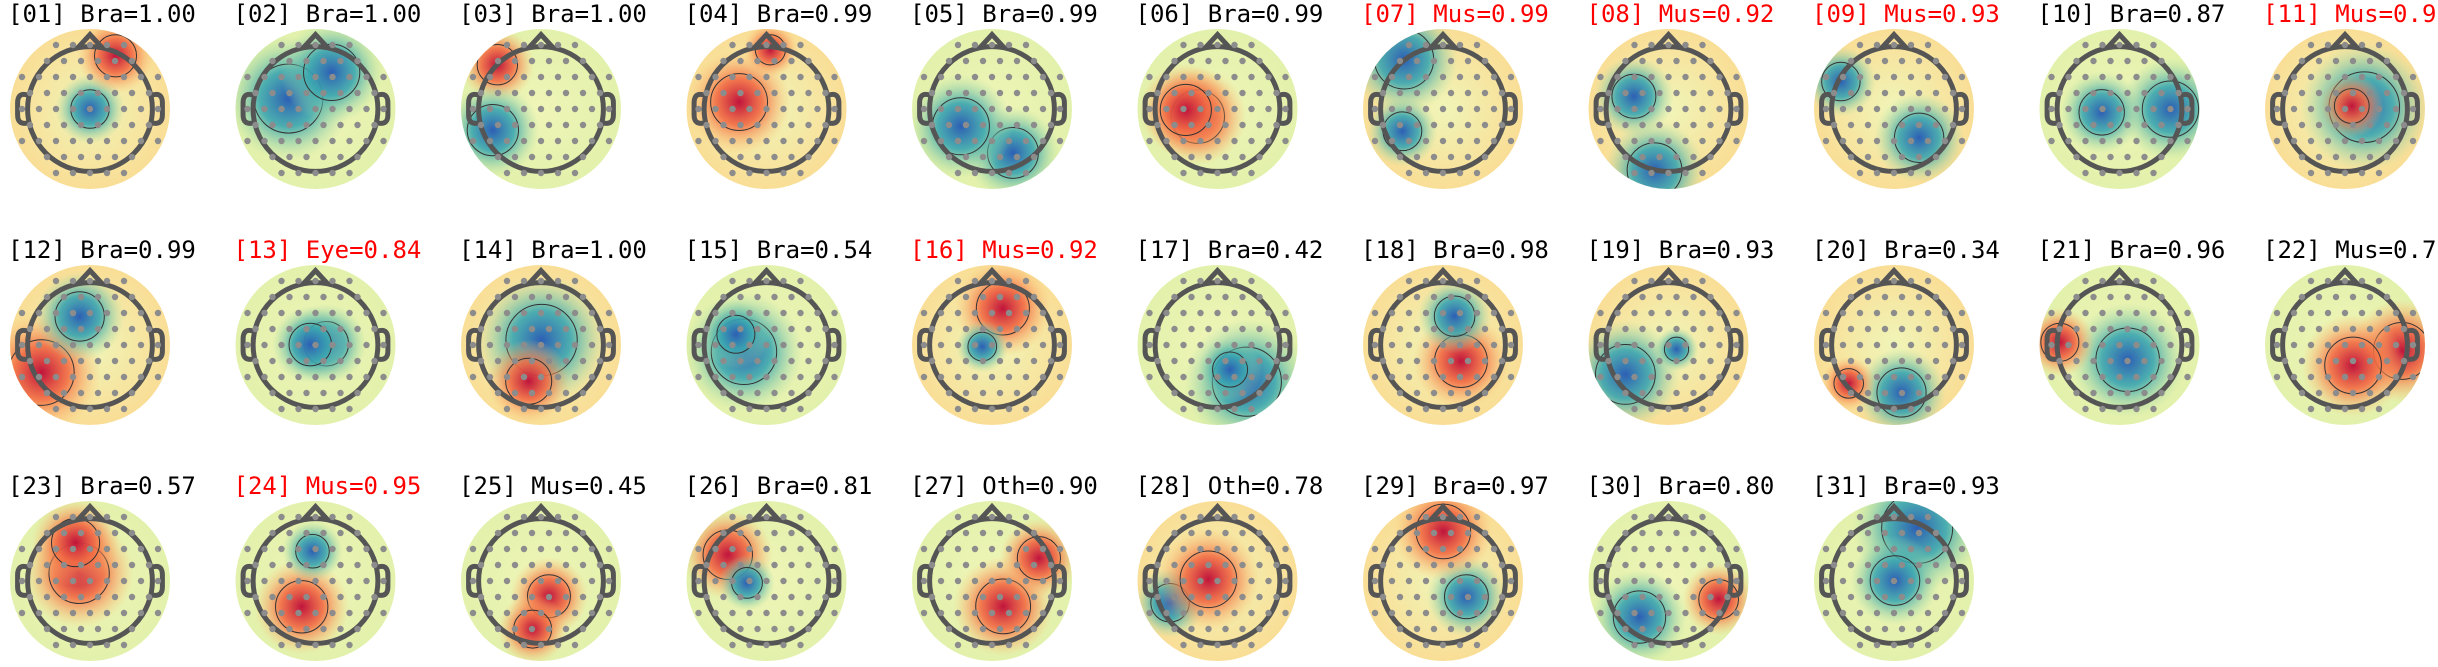 The image size is (2438, 667). Describe the element at coordinates (1906, 250) in the screenshot. I see `component-label: [20] Bra=0.34` at that location.